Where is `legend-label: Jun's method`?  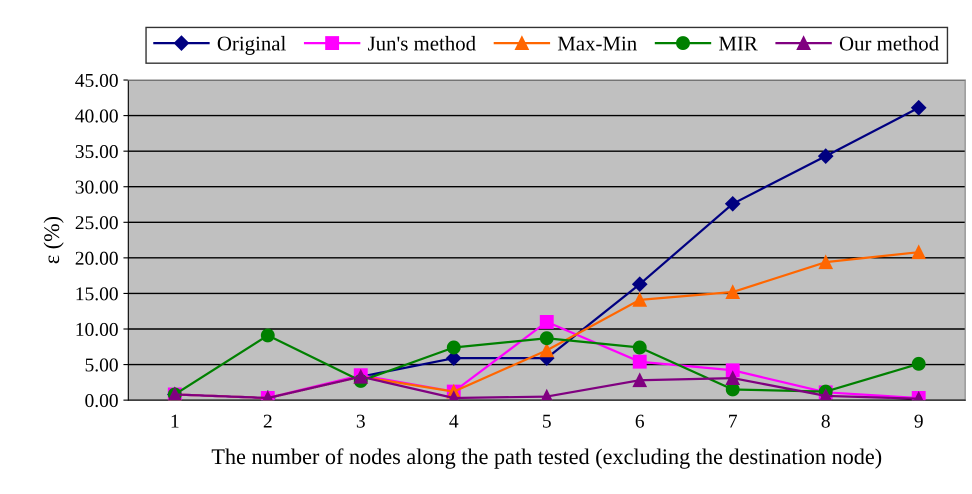
legend-label: Jun's method is located at coordinates (422, 43).